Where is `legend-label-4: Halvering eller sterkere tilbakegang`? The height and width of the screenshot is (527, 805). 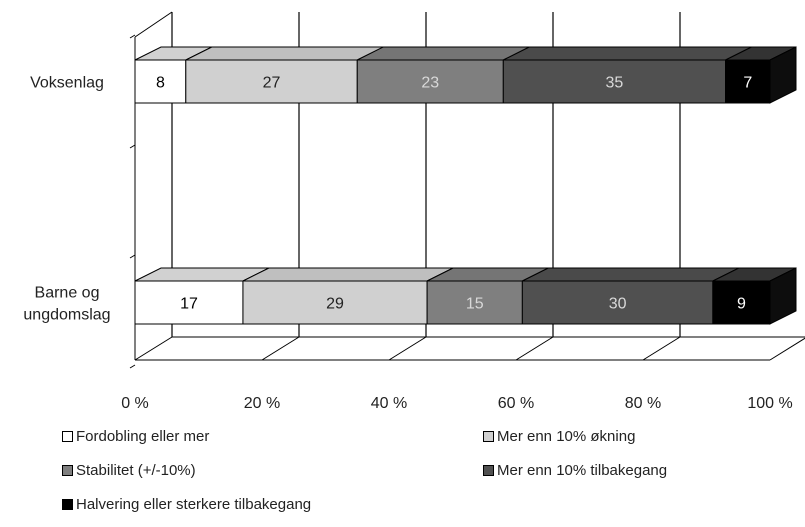 legend-label-4: Halvering eller sterkere tilbakegang is located at coordinates (194, 504).